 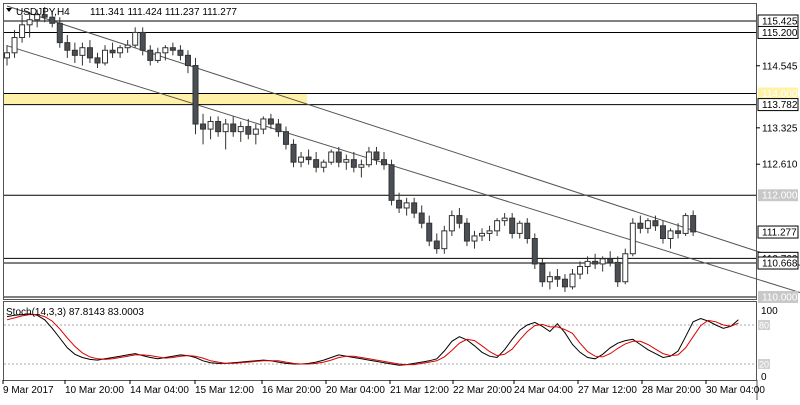 What do you see at coordinates (735, 390) in the screenshot?
I see `time-tick-label: 30 Mar 04:00` at bounding box center [735, 390].